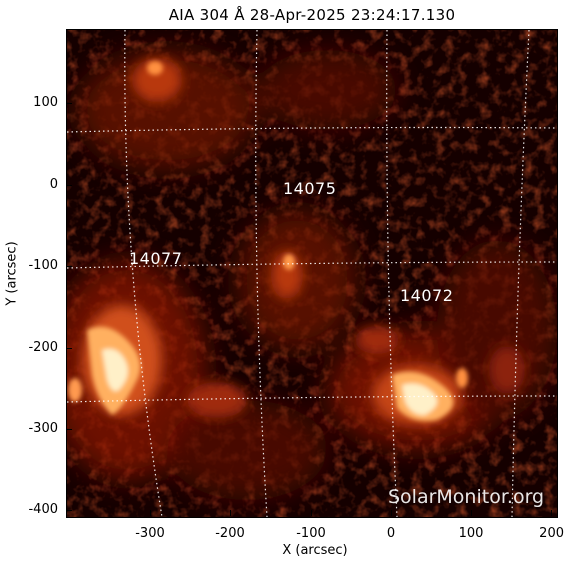 This screenshot has width=564, height=564. I want to click on x-tick-label: 0, so click(391, 533).